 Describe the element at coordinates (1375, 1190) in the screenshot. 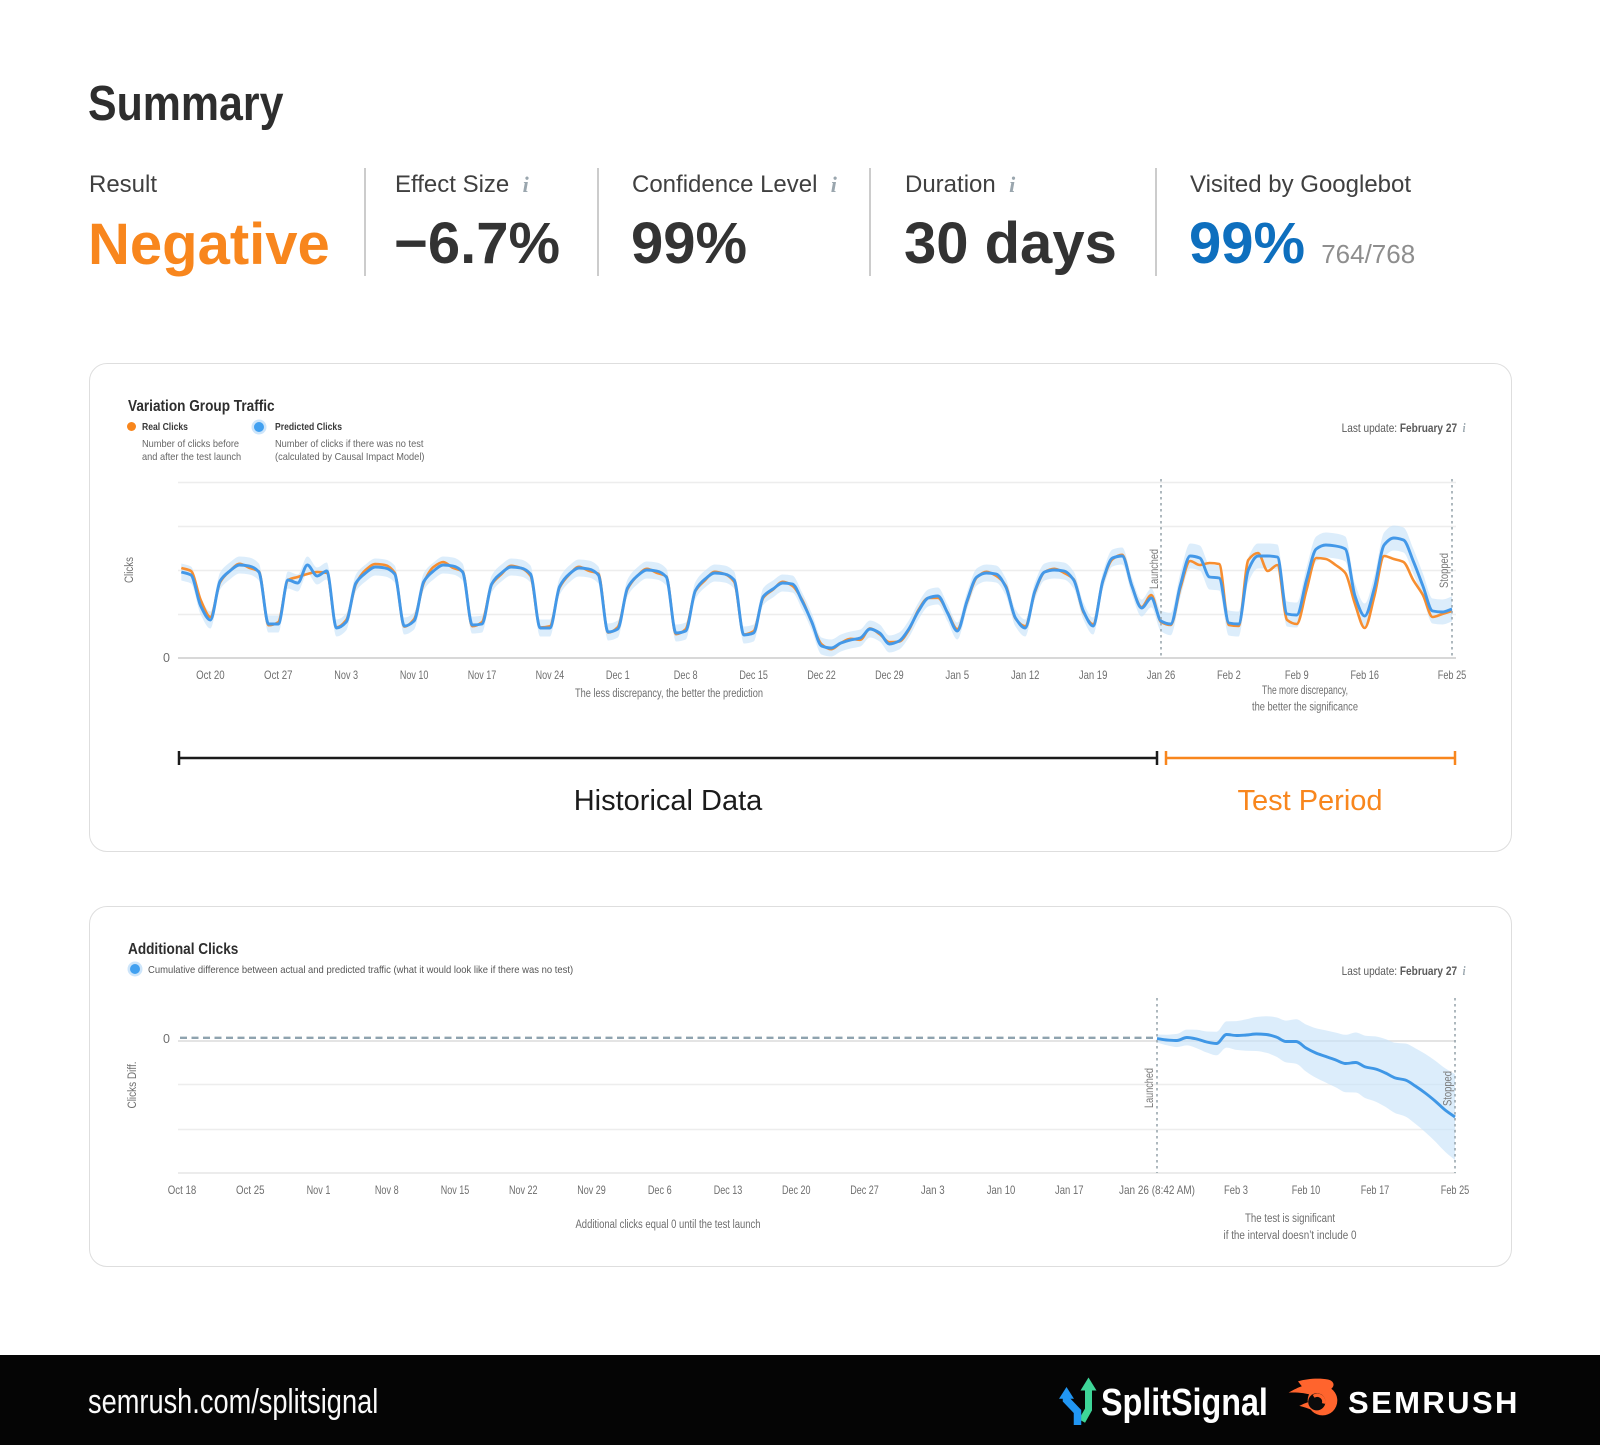

I see `svg-text: Feb 17` at that location.